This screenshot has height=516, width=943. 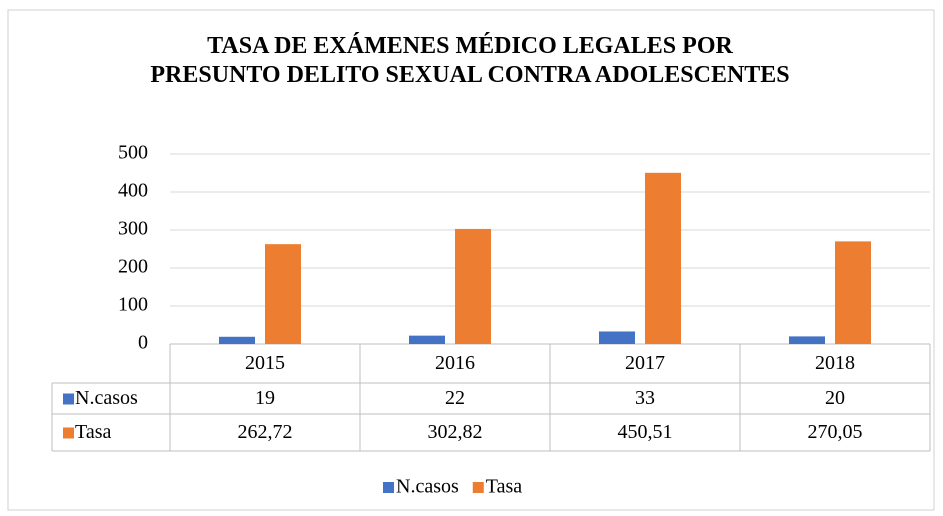 I want to click on x-tick-label: 2017, so click(x=645, y=363).